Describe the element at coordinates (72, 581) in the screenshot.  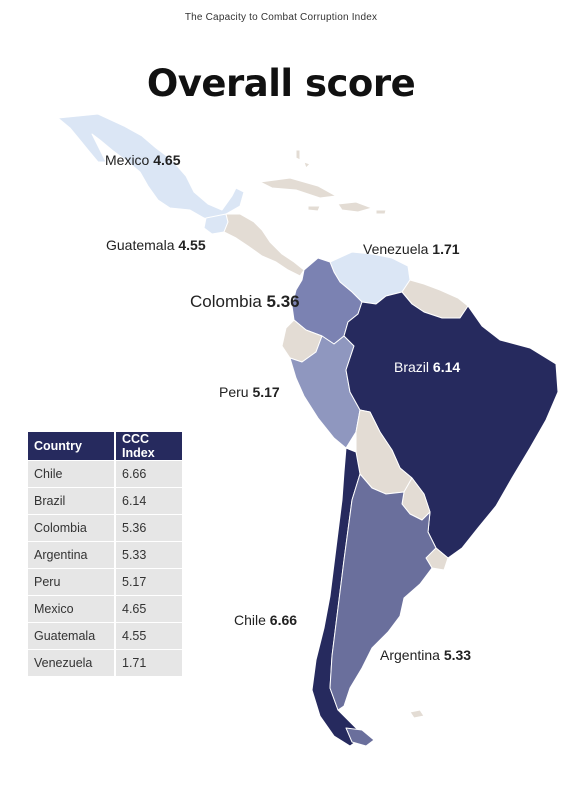
I see `table-cell-country: Peru` at that location.